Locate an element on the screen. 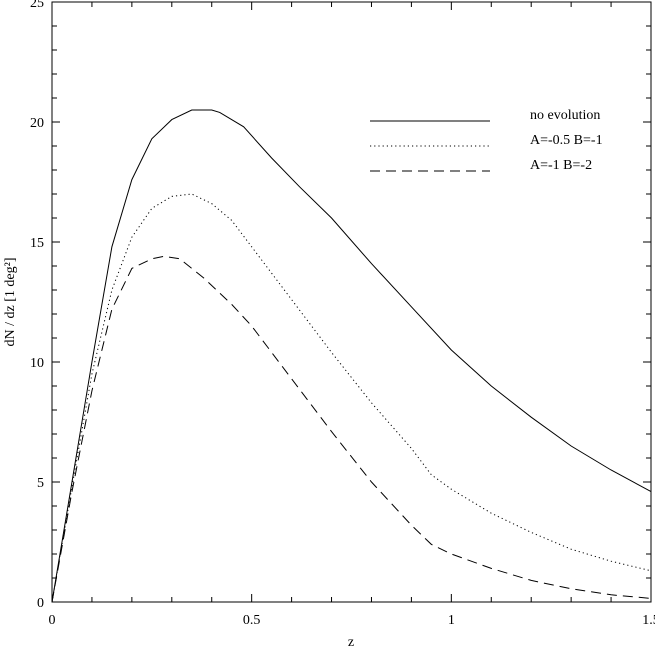 The height and width of the screenshot is (652, 655). x-tick-label: 1.5 is located at coordinates (648, 620).